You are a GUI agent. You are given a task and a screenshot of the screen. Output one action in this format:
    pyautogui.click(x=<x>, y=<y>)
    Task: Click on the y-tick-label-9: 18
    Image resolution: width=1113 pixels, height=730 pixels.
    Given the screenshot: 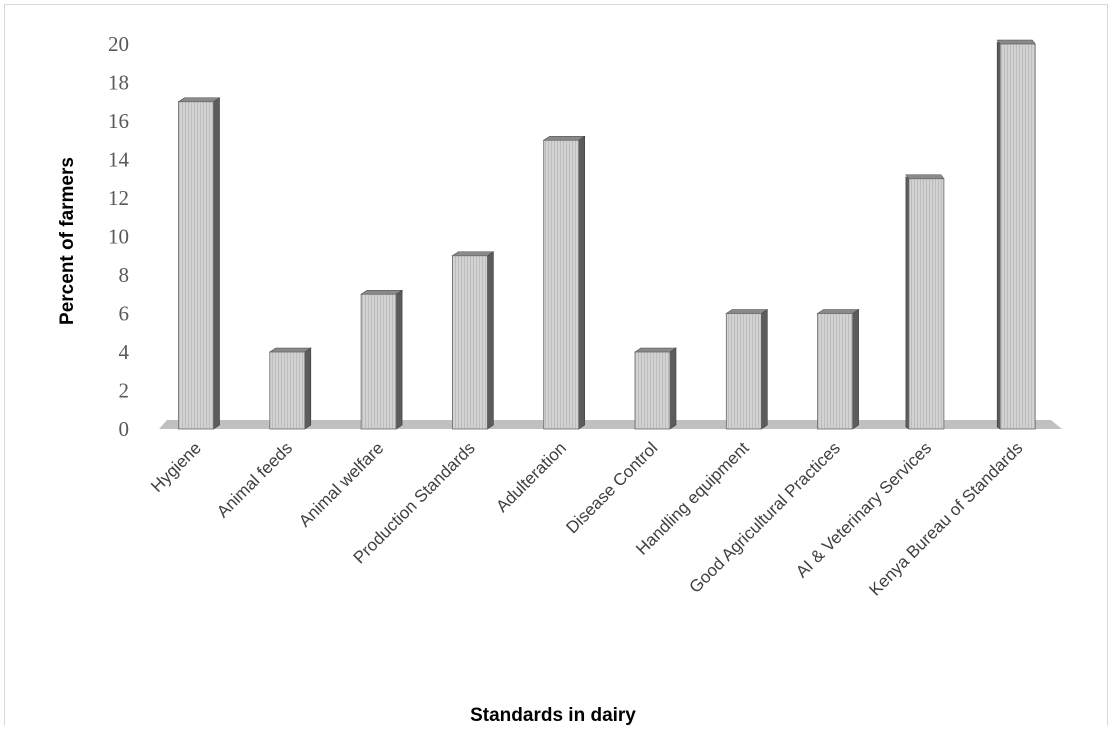 What is the action you would take?
    pyautogui.click(x=118, y=83)
    